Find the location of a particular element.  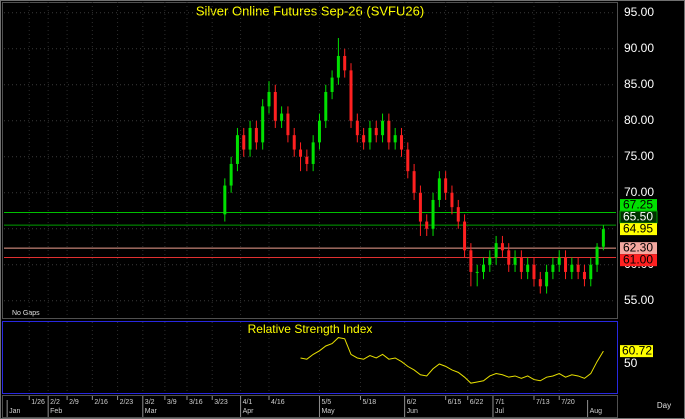

gap-note: No Gaps is located at coordinates (26, 313).